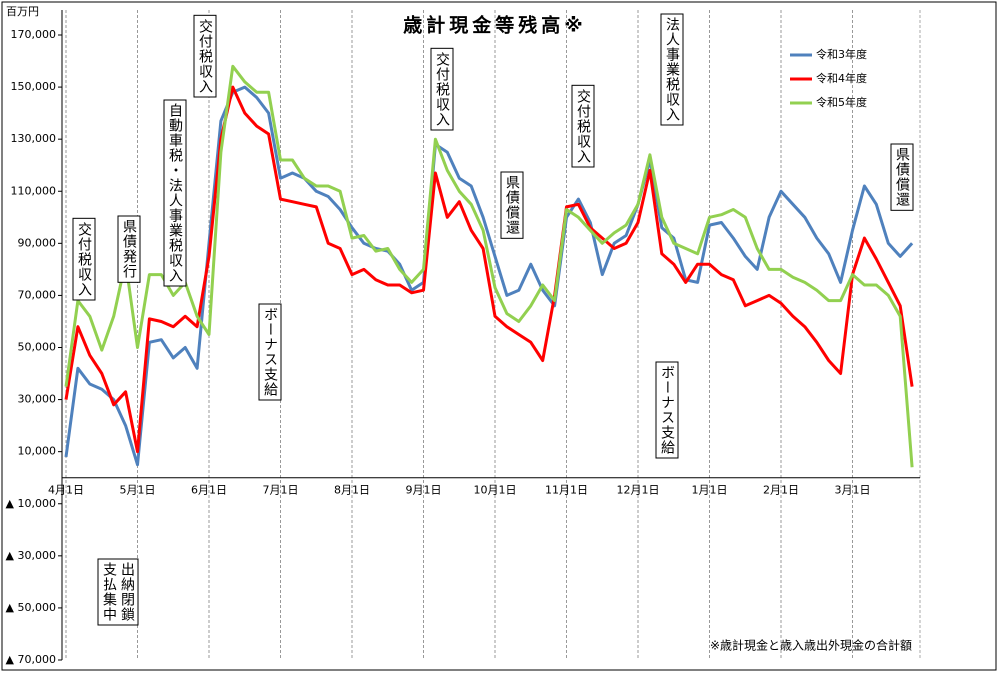 The height and width of the screenshot is (678, 1008). Describe the element at coordinates (841, 54) in the screenshot. I see `legend-label: 令和3年度` at that location.